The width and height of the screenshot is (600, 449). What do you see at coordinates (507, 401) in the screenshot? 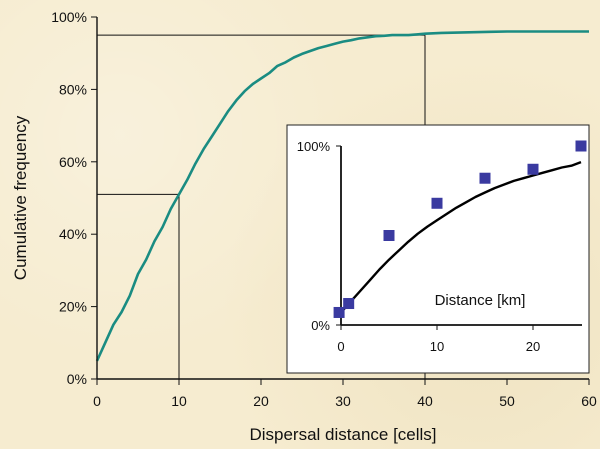
I see `x-tick-label: 50` at bounding box center [507, 401].